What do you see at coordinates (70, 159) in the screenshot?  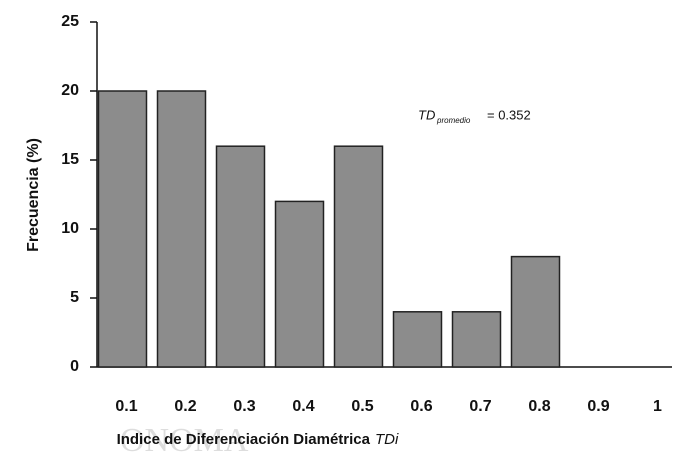 I see `y-tick-label: 15` at bounding box center [70, 159].